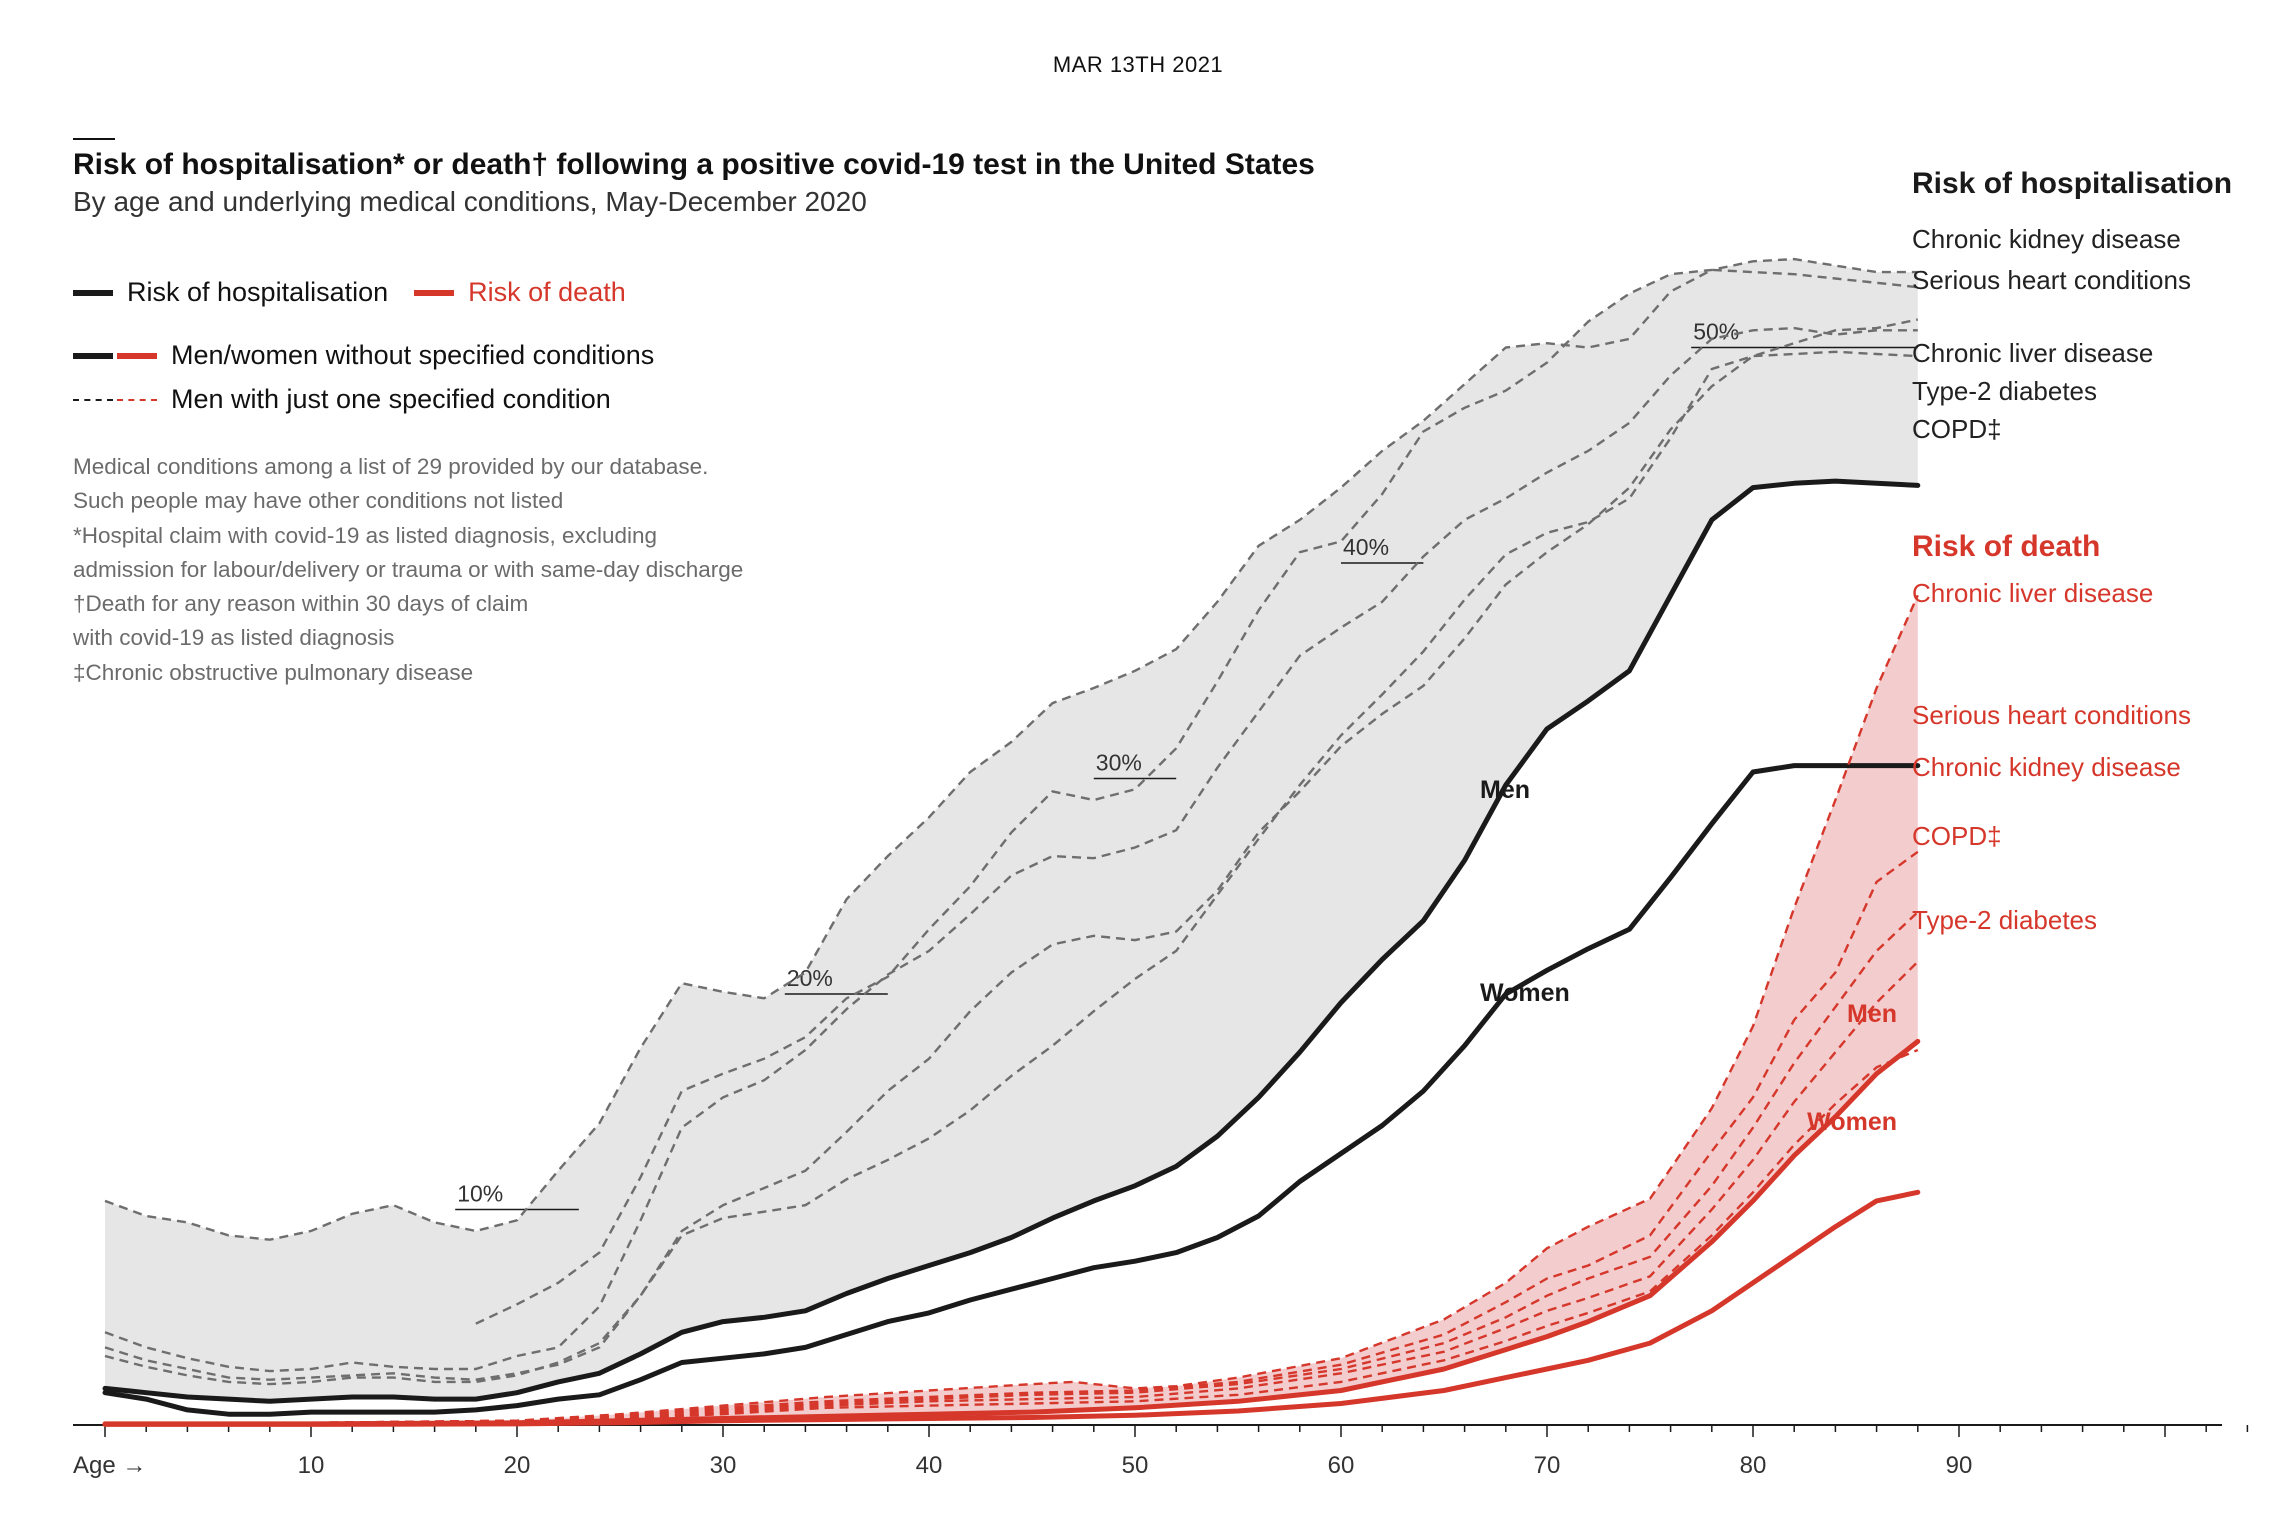 Image resolution: width=2276 pixels, height=1524 pixels. Describe the element at coordinates (547, 292) in the screenshot. I see `legend-label-death: Risk of death` at that location.